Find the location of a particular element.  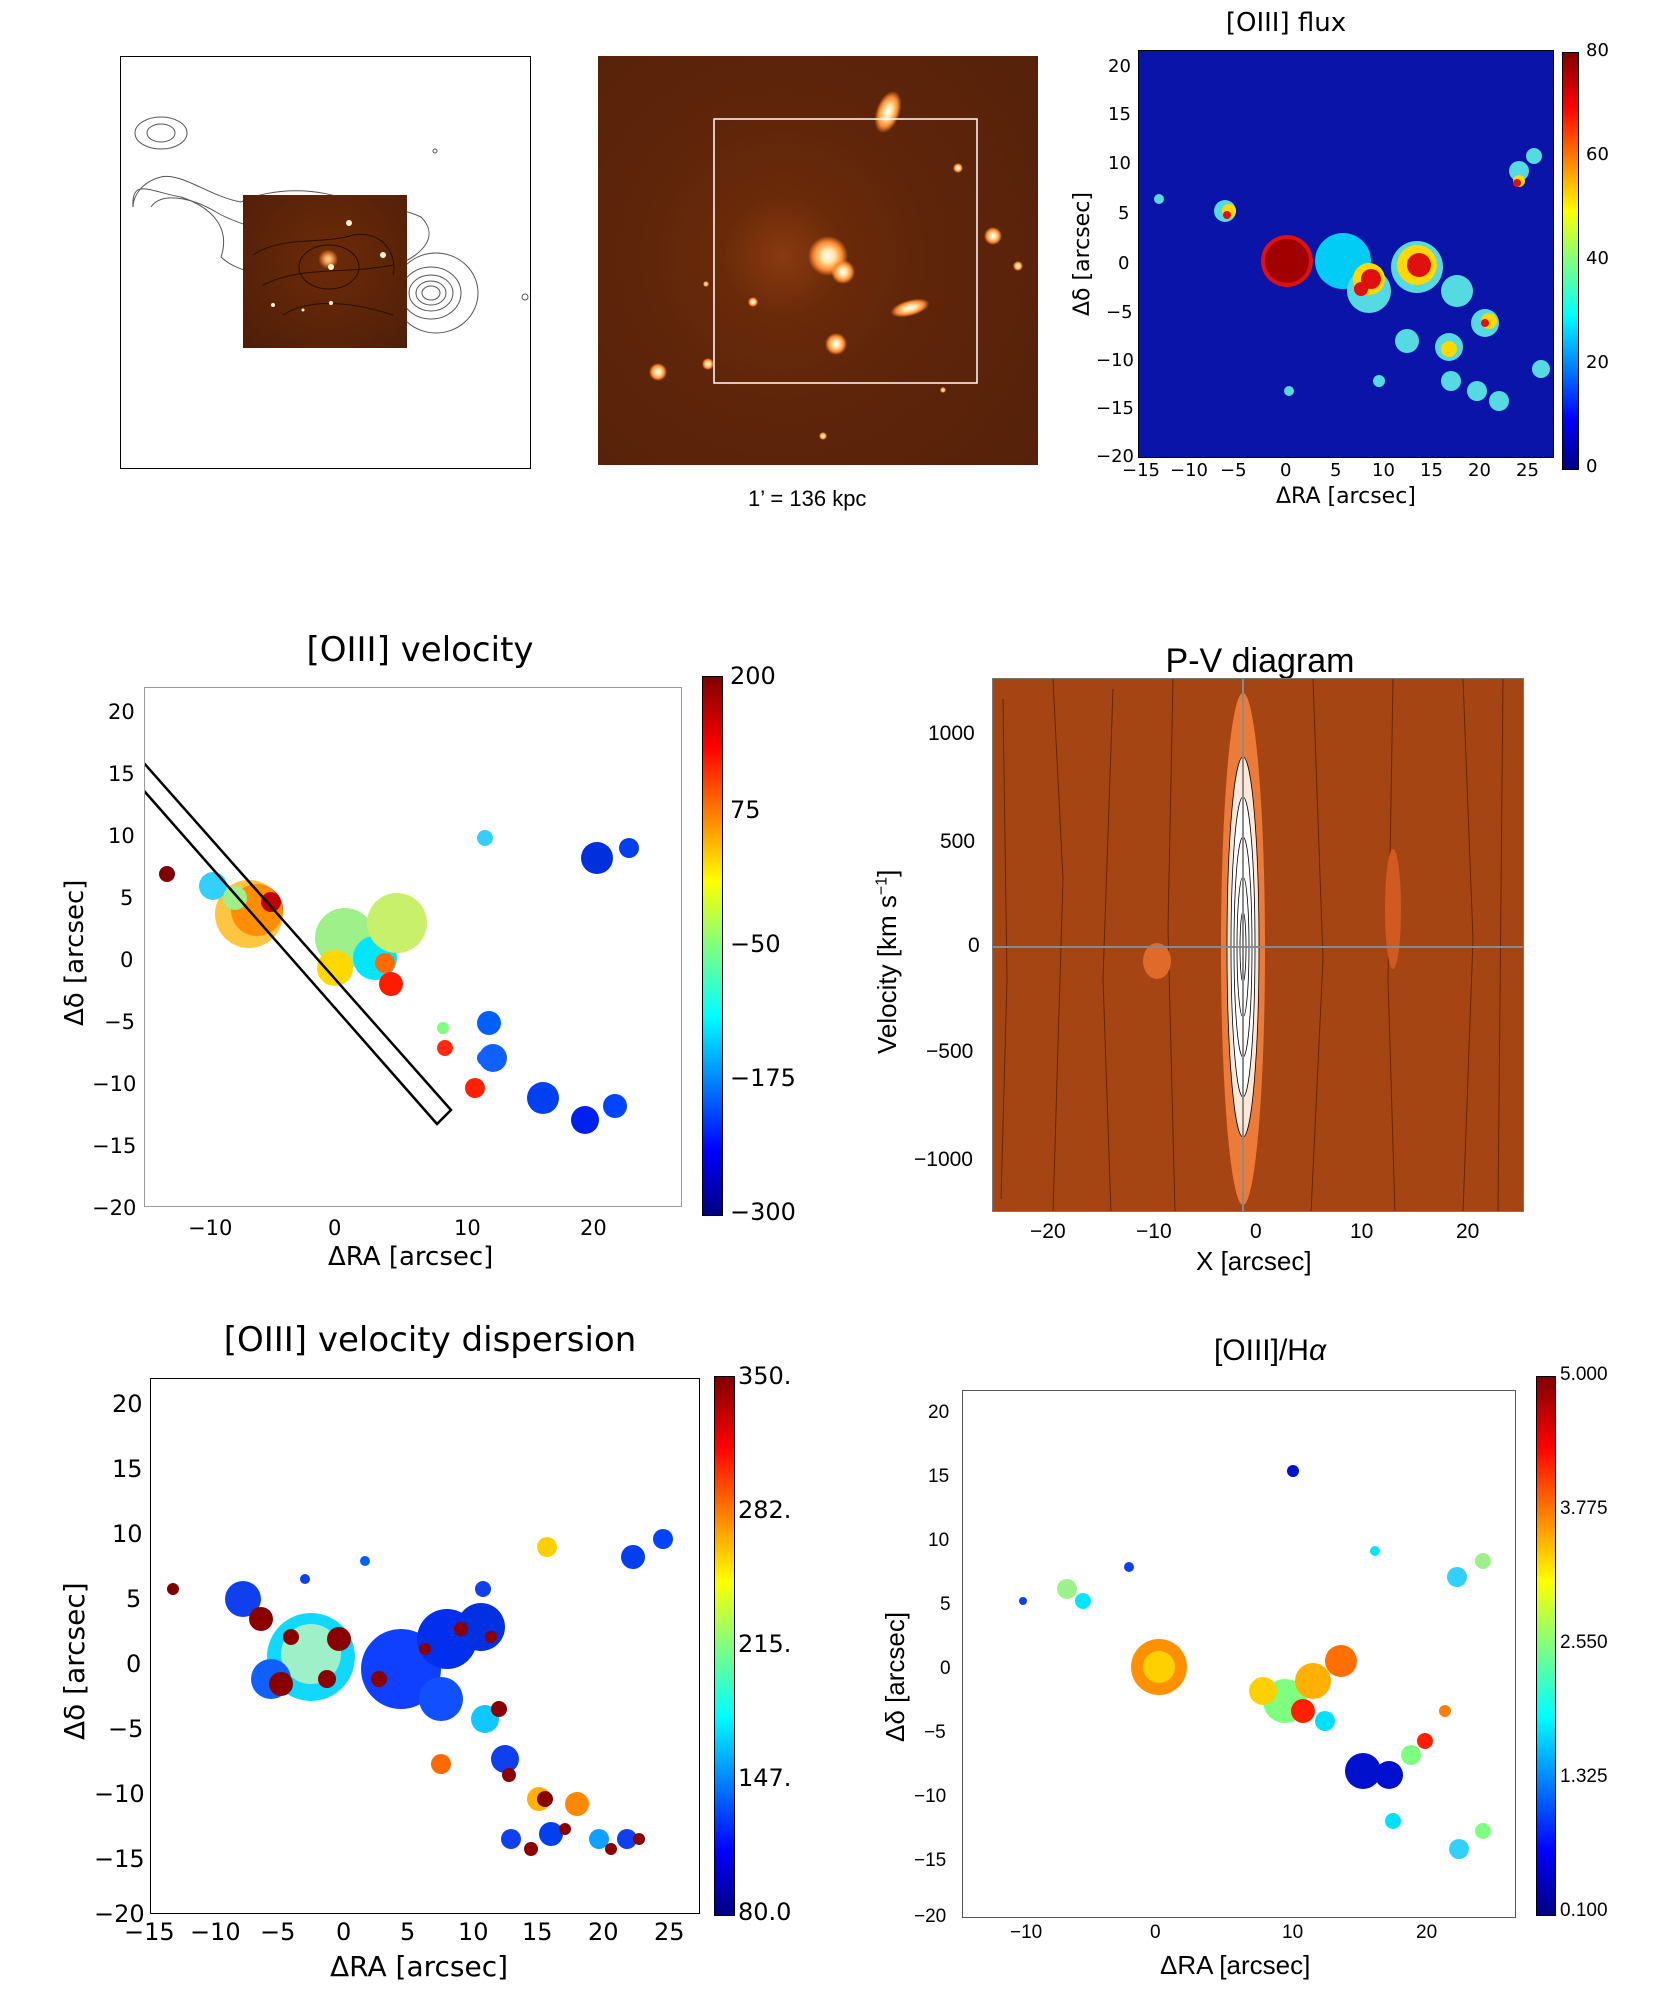

ratio-title-greek: α is located at coordinates (1317, 1350).